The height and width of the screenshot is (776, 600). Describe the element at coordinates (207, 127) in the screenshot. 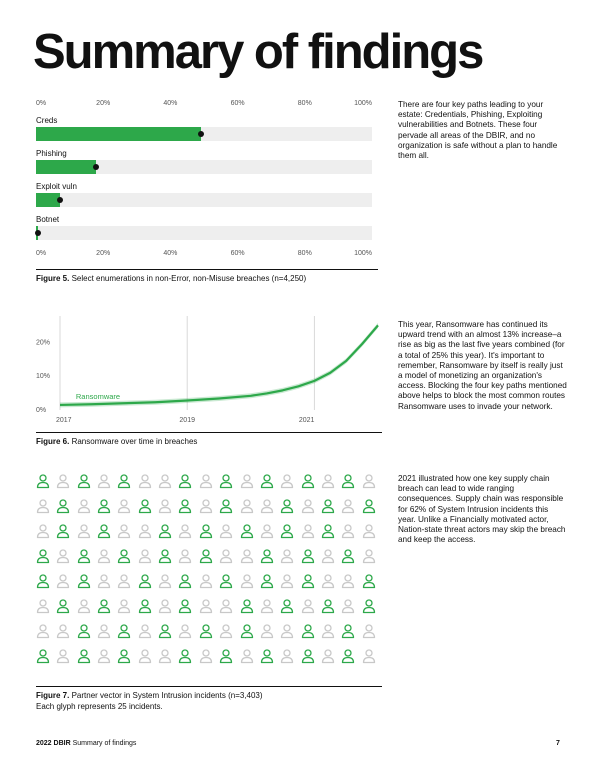

I see `bar-group: Creds` at that location.